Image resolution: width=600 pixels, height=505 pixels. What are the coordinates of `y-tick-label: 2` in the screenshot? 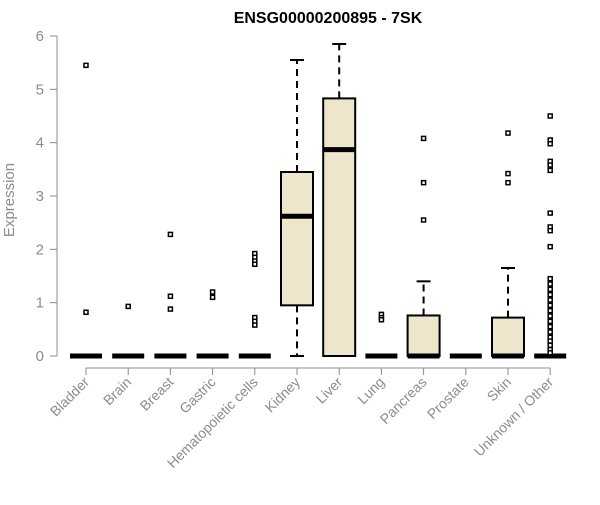 It's located at (40, 249).